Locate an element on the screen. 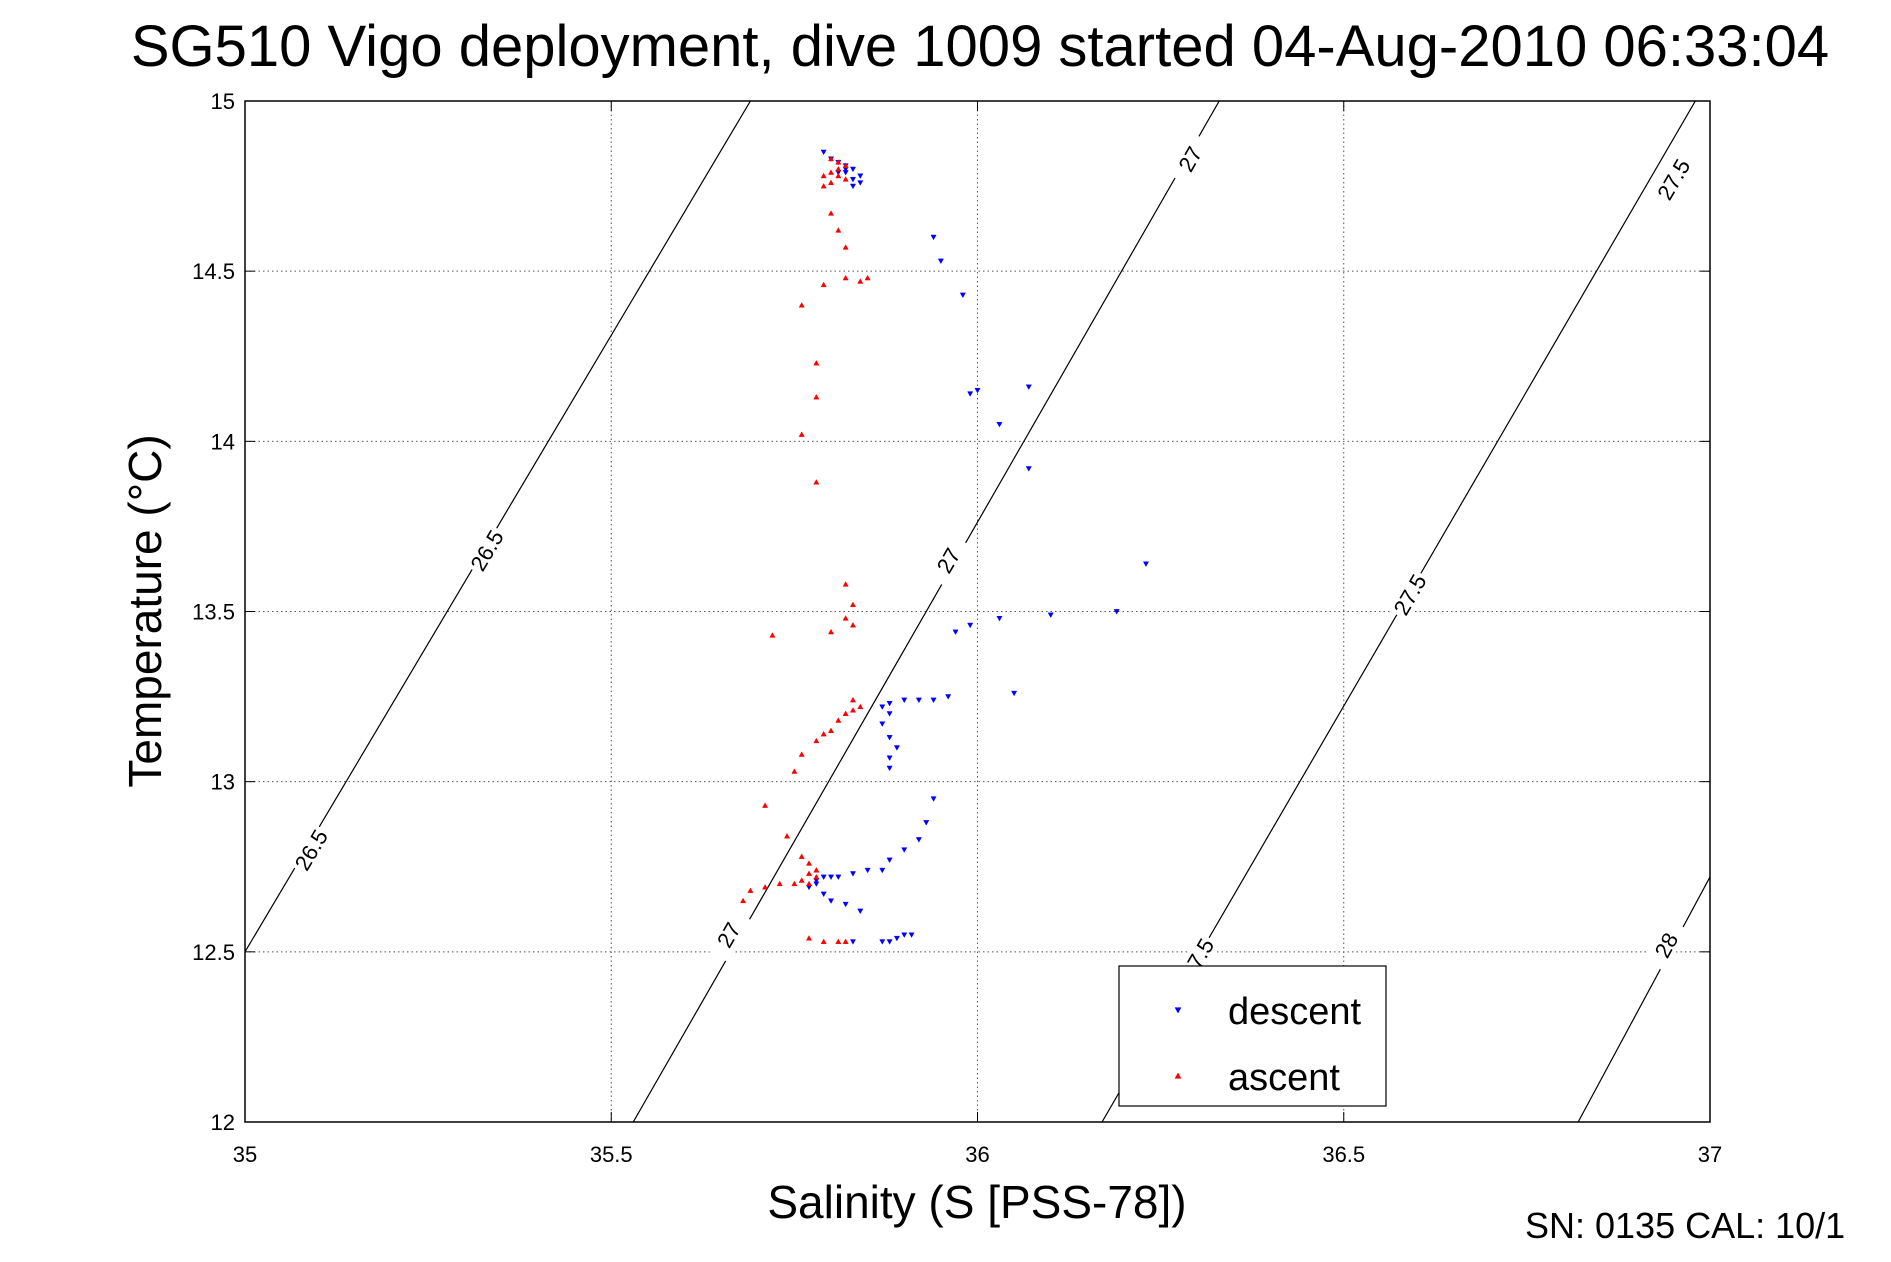 The image size is (1891, 1262). legend: descent ascent is located at coordinates (1252, 1036).